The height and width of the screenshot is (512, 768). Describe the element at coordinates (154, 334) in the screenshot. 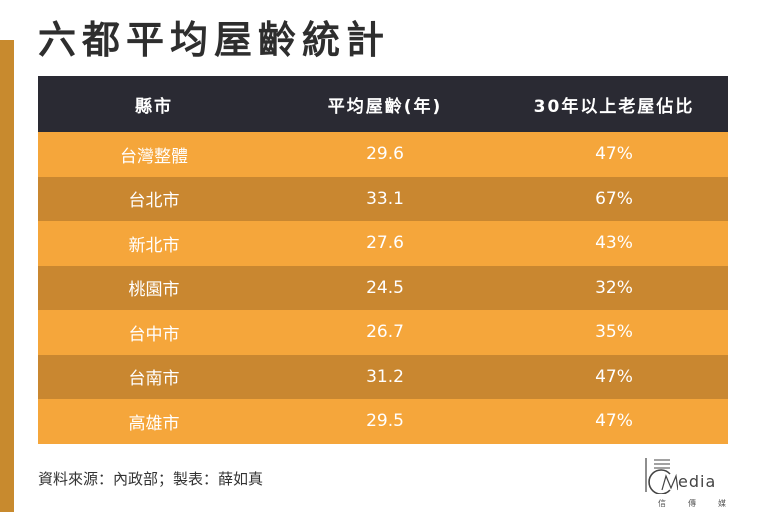

I see `cell-county: 台中市` at that location.